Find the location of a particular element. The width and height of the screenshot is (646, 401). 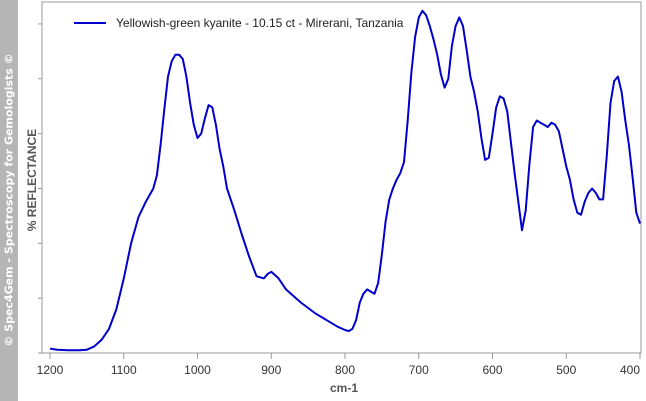

x-tick-label-1000: 1000 is located at coordinates (197, 370).